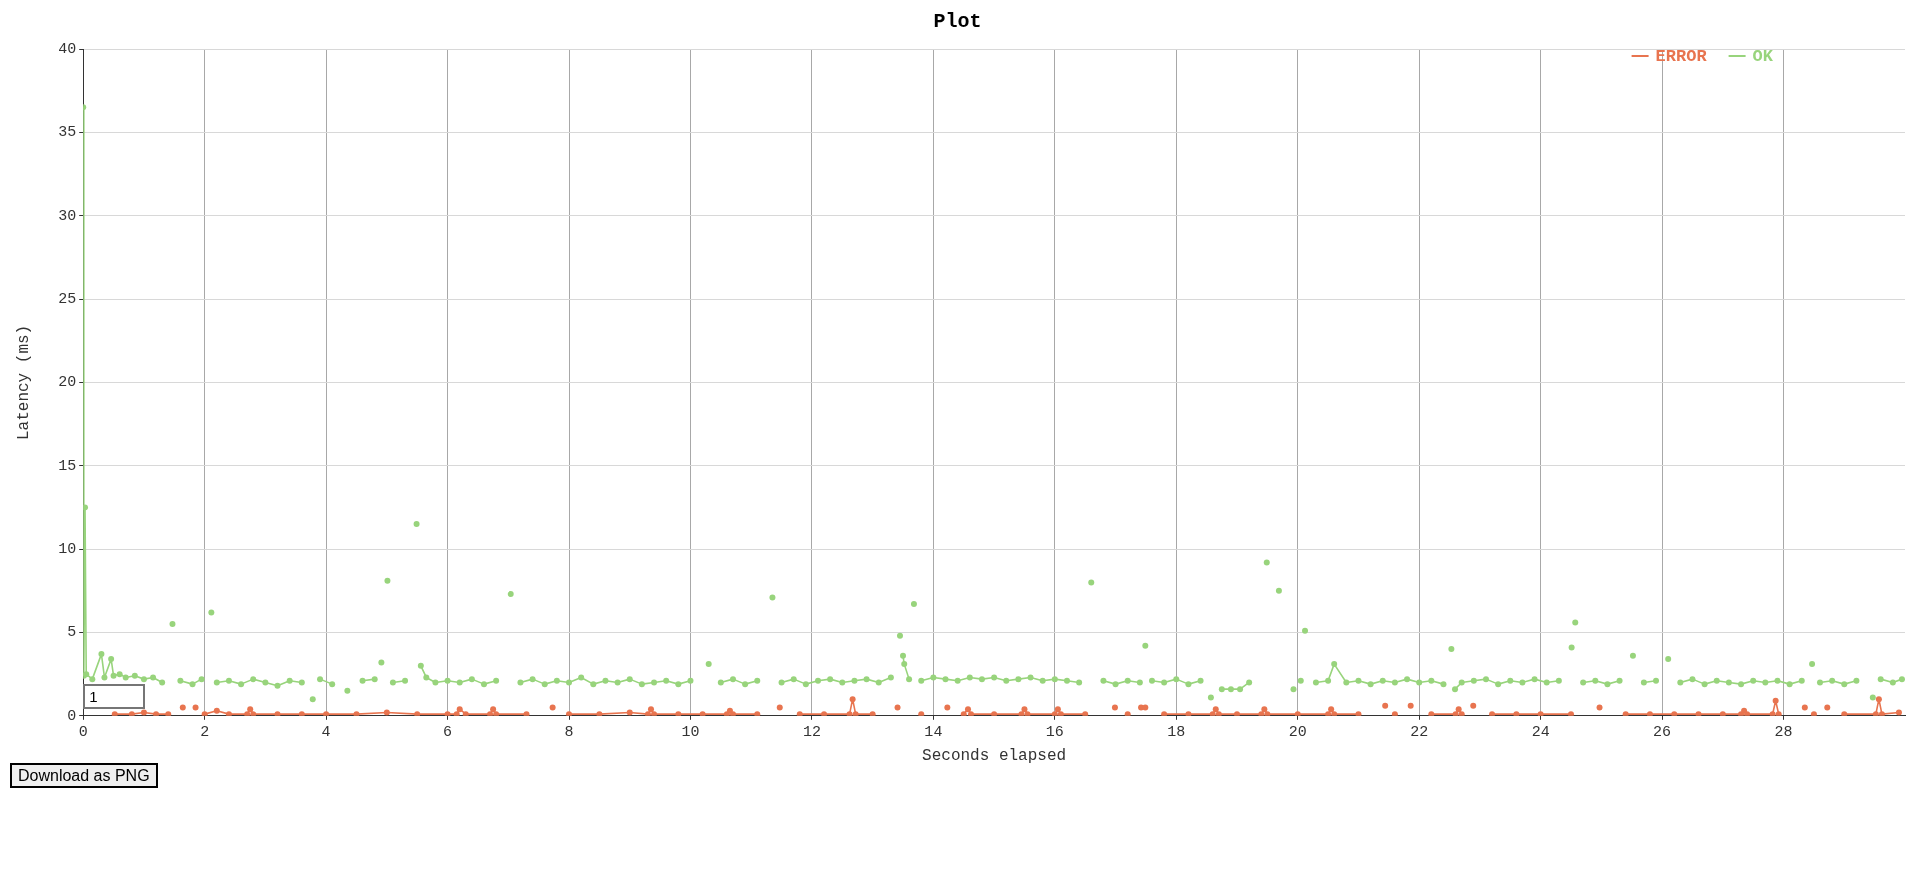 This screenshot has height=892, width=1920. I want to click on x-tick-label: 6, so click(448, 732).